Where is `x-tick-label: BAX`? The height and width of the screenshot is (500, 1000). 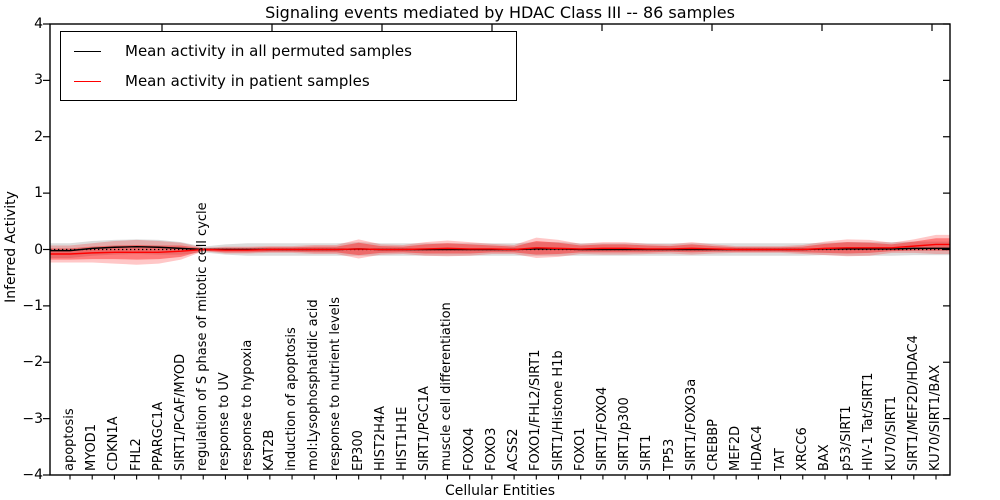
x-tick-label: BAX is located at coordinates (824, 457).